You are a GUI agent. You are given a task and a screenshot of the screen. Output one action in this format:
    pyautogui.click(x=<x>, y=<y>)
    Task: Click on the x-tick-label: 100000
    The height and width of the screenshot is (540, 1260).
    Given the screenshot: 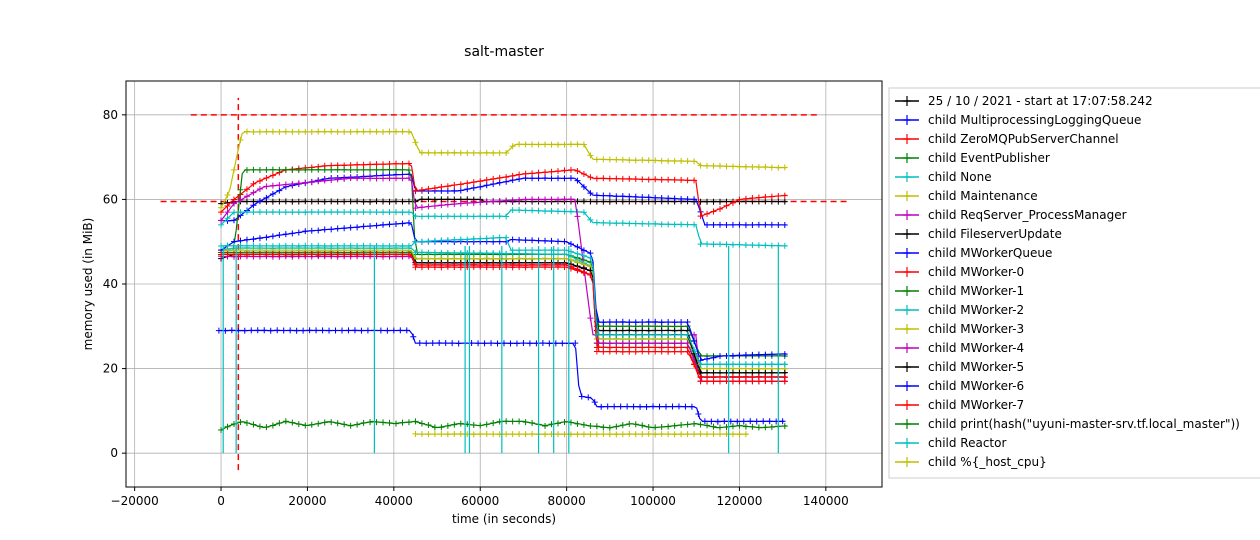 What is the action you would take?
    pyautogui.click(x=653, y=501)
    